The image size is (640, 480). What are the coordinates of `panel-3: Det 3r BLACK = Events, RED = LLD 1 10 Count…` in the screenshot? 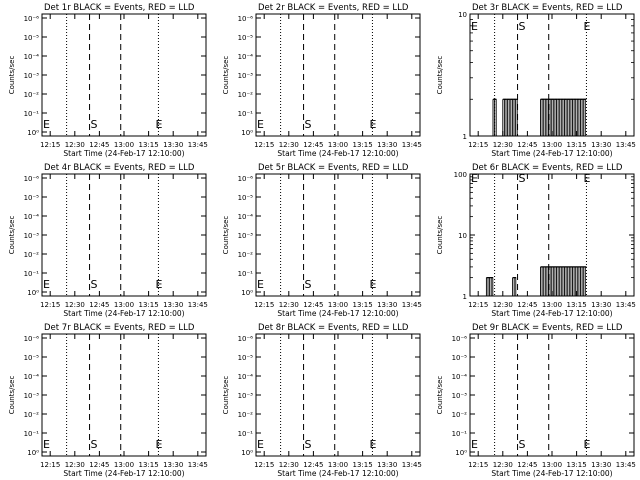 It's located at (536, 80).